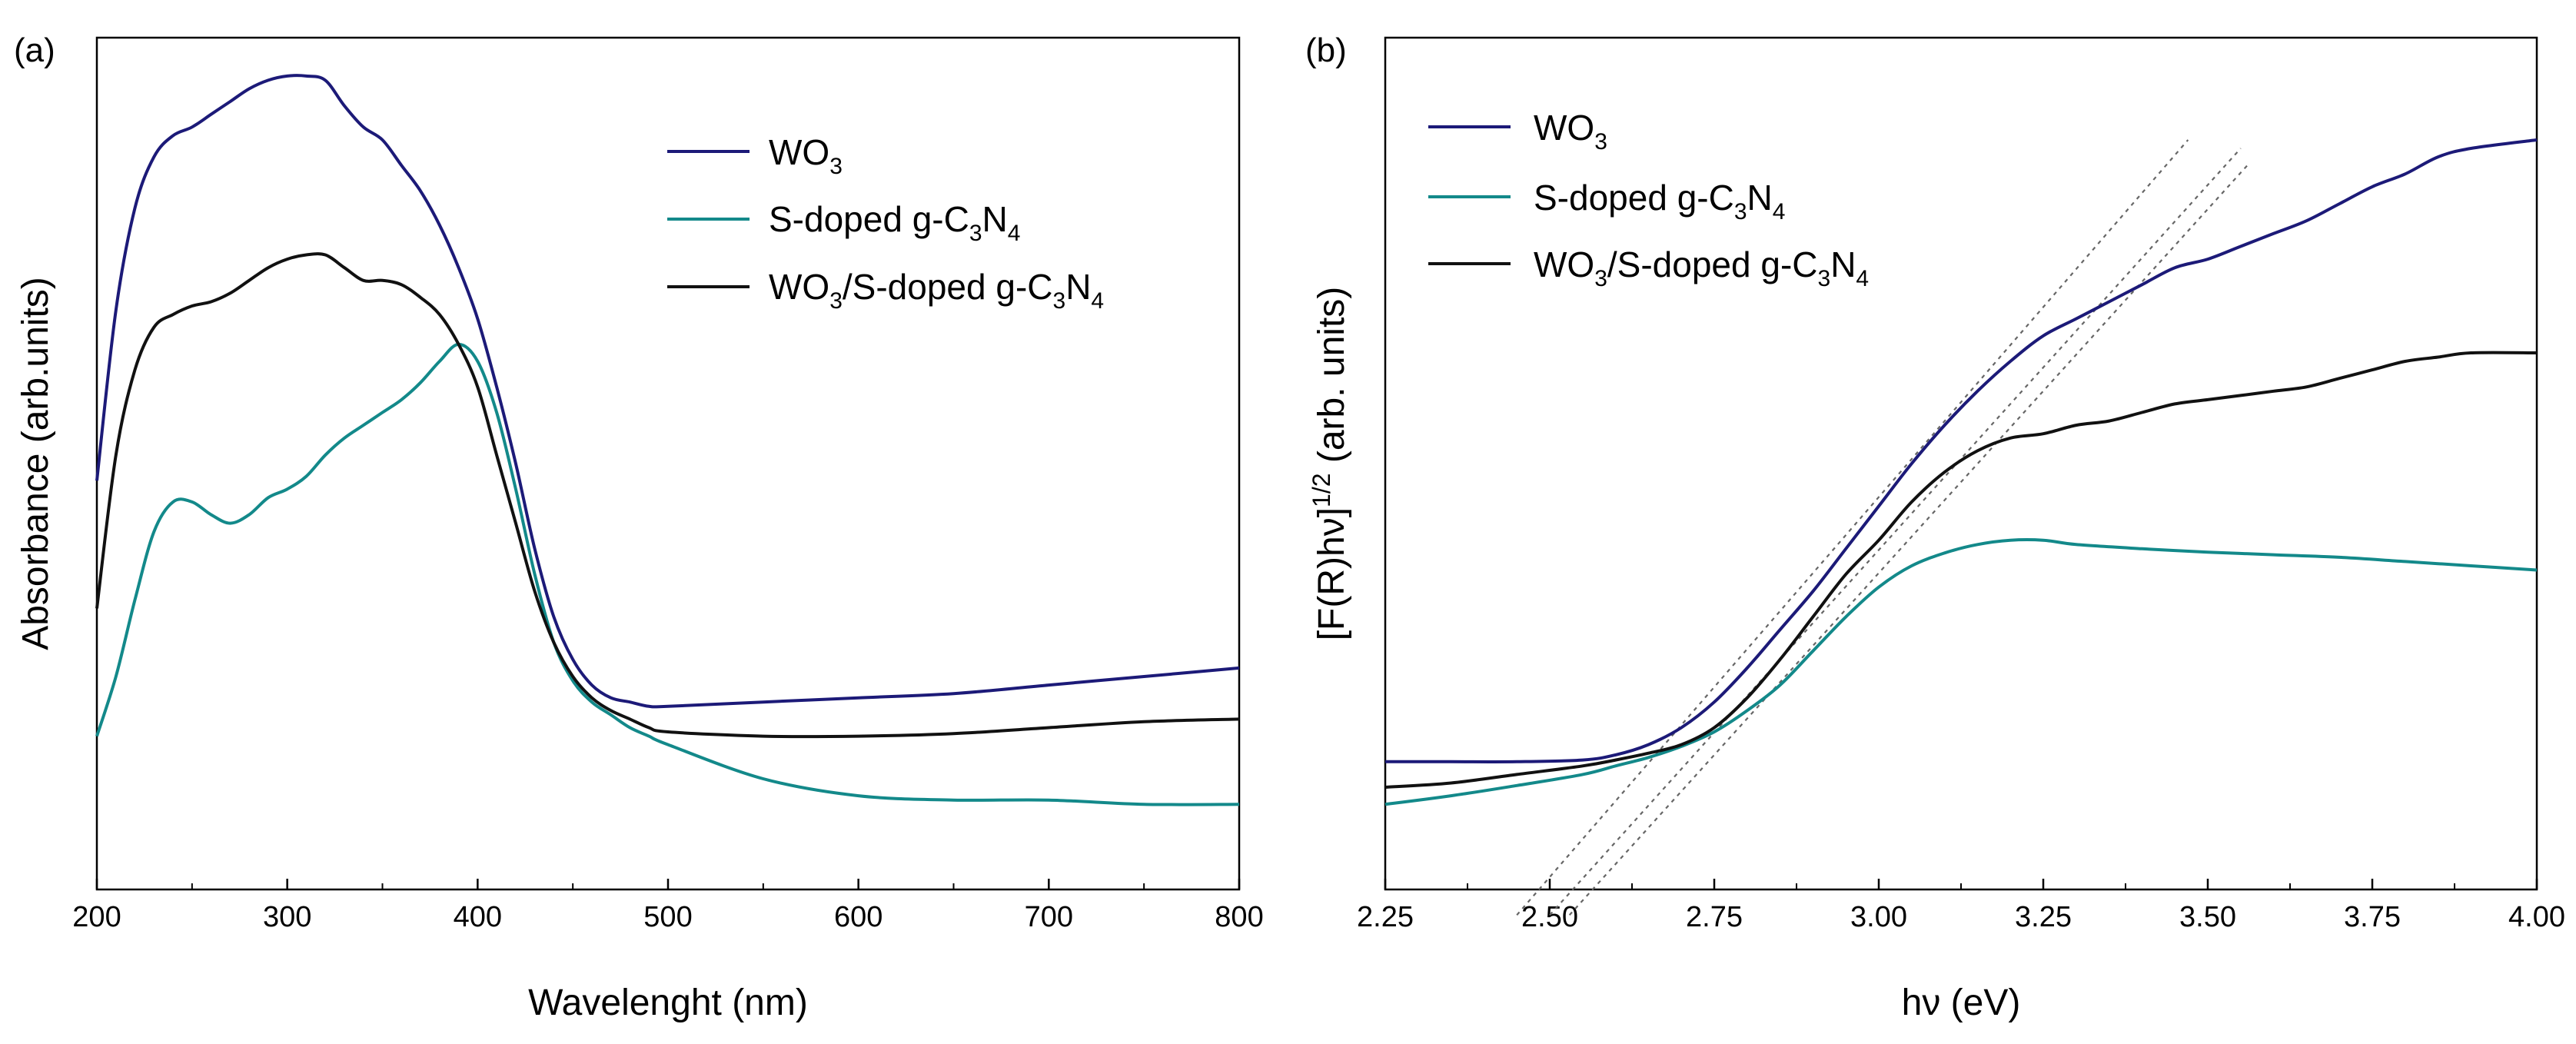  What do you see at coordinates (2043, 917) in the screenshot?
I see `panel-b-x-tick-label-3-25: 3.25` at bounding box center [2043, 917].